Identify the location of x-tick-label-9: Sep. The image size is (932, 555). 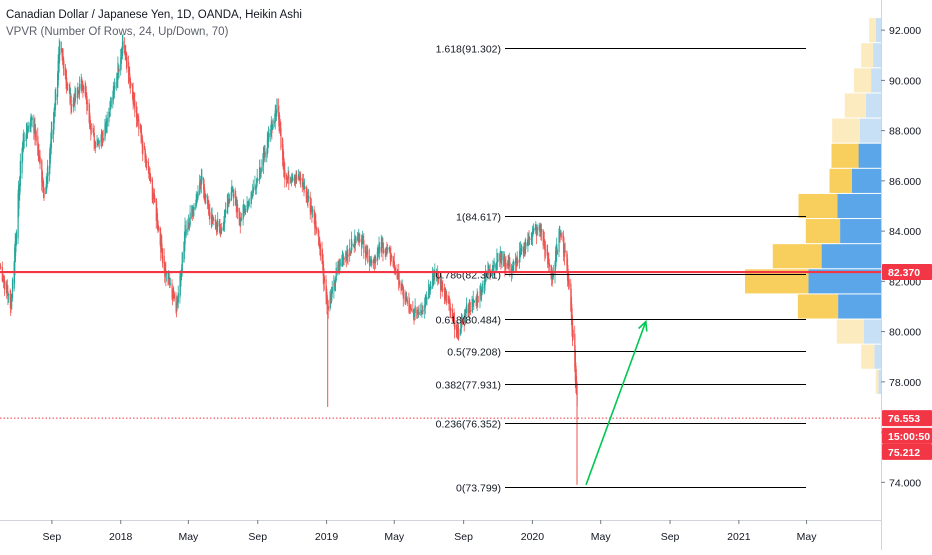
(670, 537).